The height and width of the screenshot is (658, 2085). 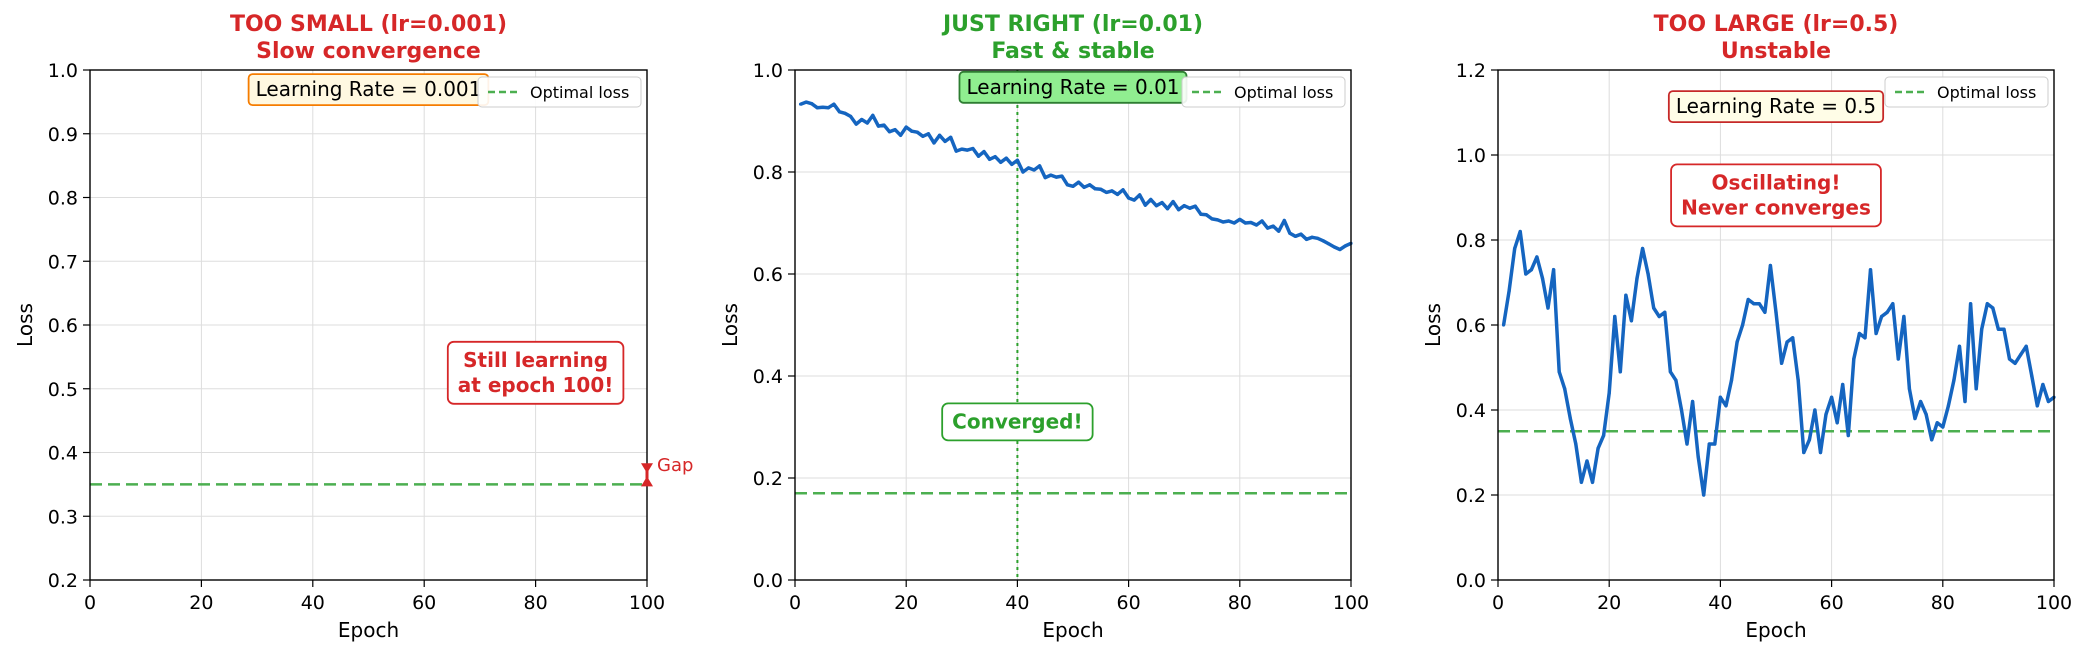 I want to click on y-tick-label: 0.4, so click(x=63, y=454).